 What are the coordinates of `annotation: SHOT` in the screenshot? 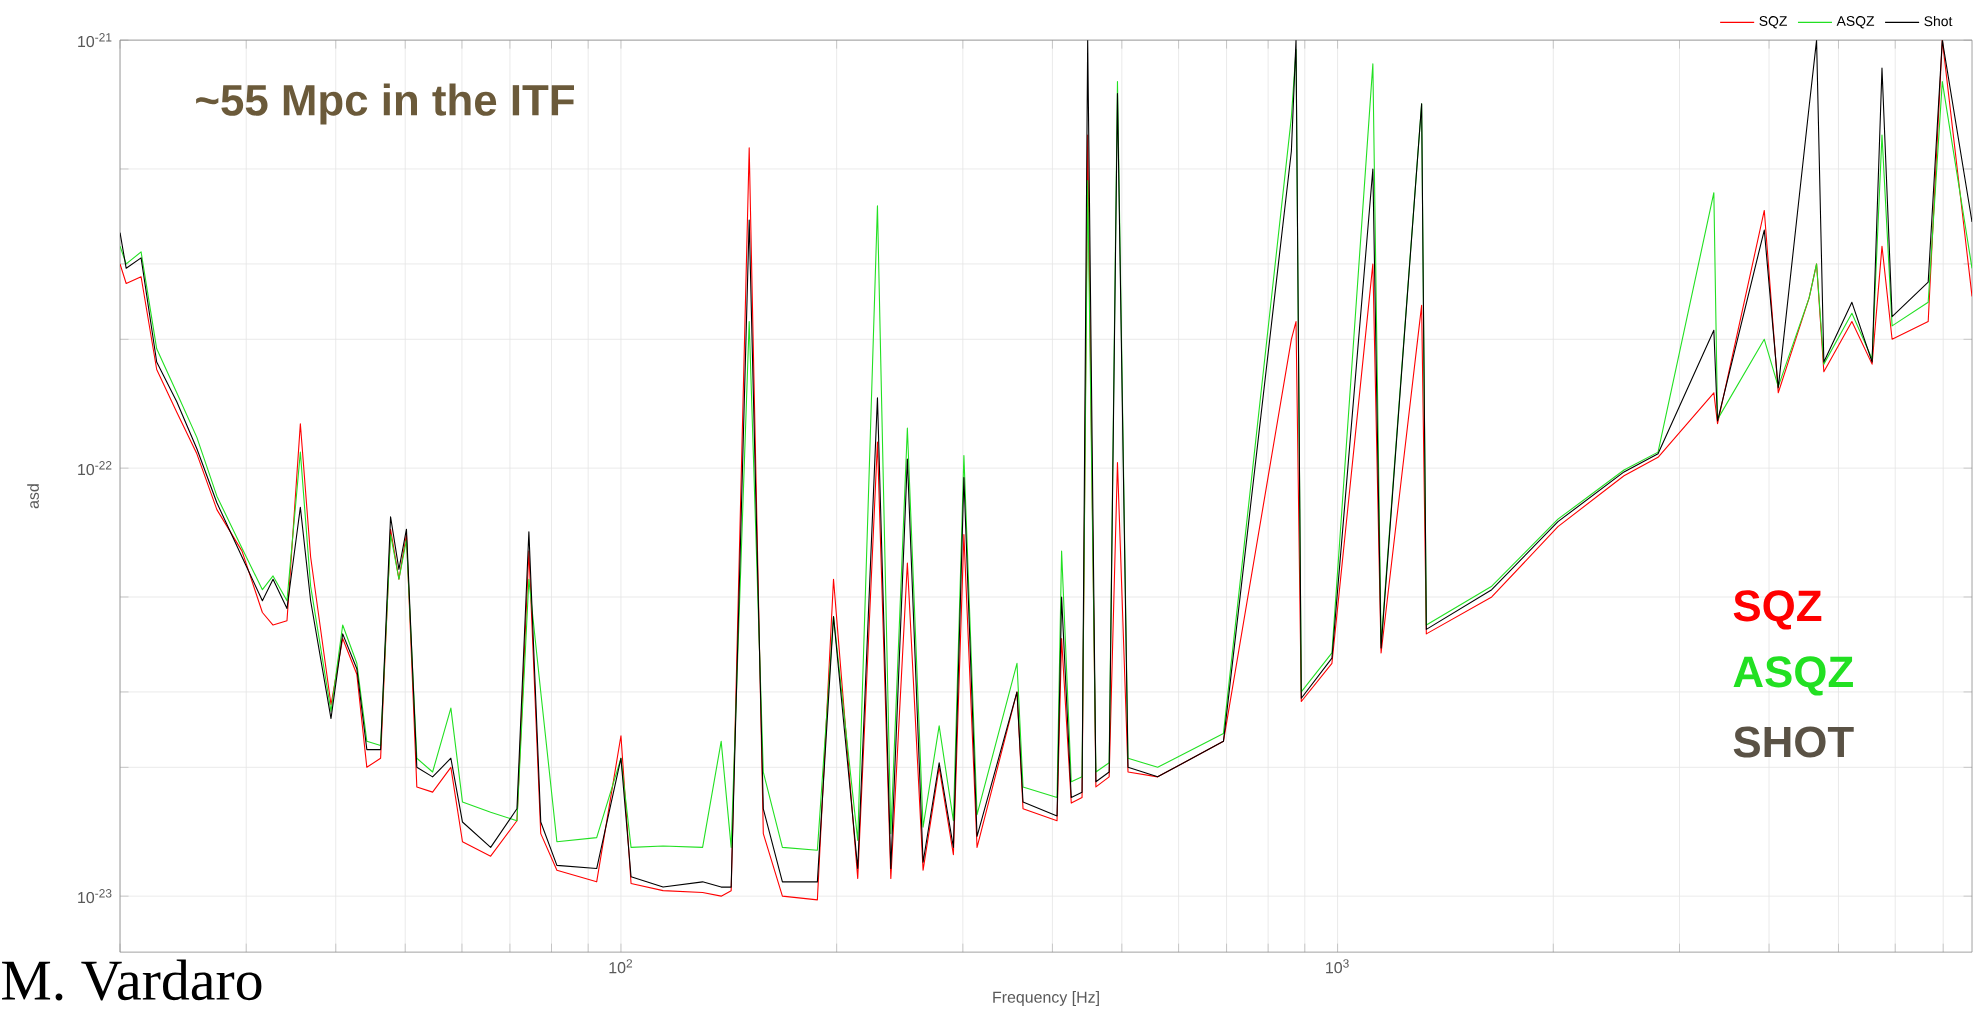 It's located at (1793, 742).